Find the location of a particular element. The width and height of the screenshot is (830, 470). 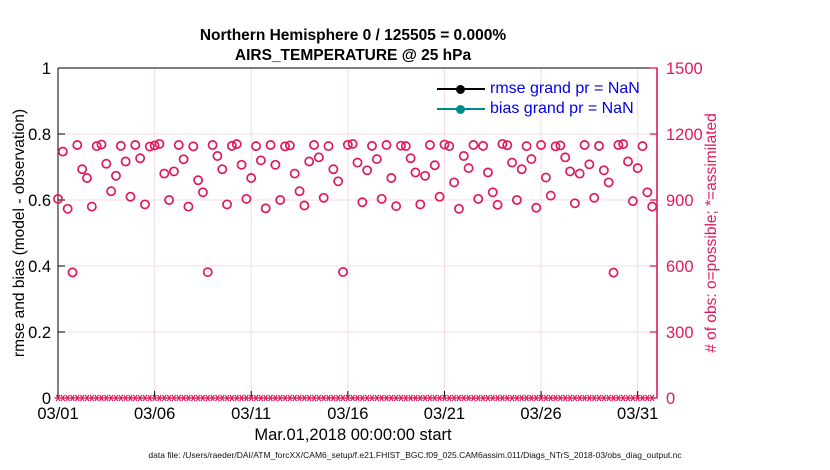

x-tick-label: 03/16 is located at coordinates (347, 414).